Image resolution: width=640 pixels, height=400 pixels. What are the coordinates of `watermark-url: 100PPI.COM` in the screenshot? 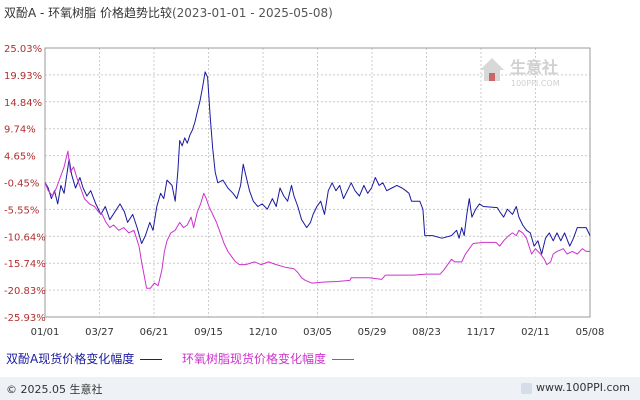 It's located at (535, 83).